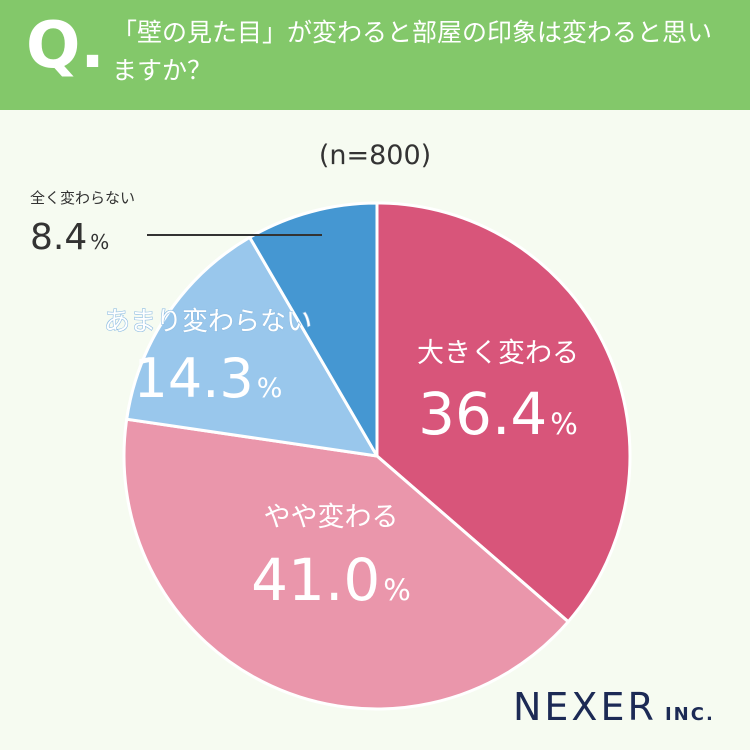 The width and height of the screenshot is (750, 750). Describe the element at coordinates (689, 714) in the screenshot. I see `brand-suffix: INC.` at that location.